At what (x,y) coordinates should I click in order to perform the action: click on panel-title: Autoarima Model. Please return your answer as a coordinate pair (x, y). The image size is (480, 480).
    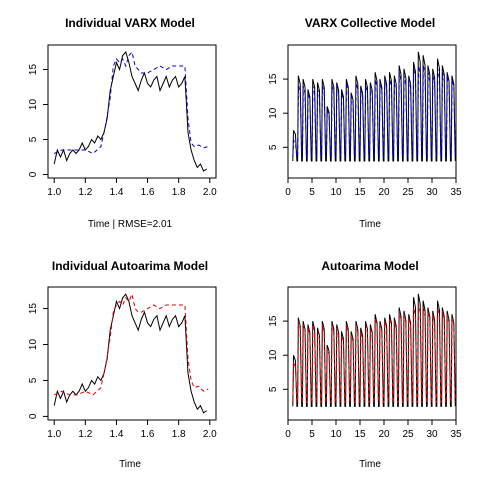
    Looking at the image, I should click on (369, 266).